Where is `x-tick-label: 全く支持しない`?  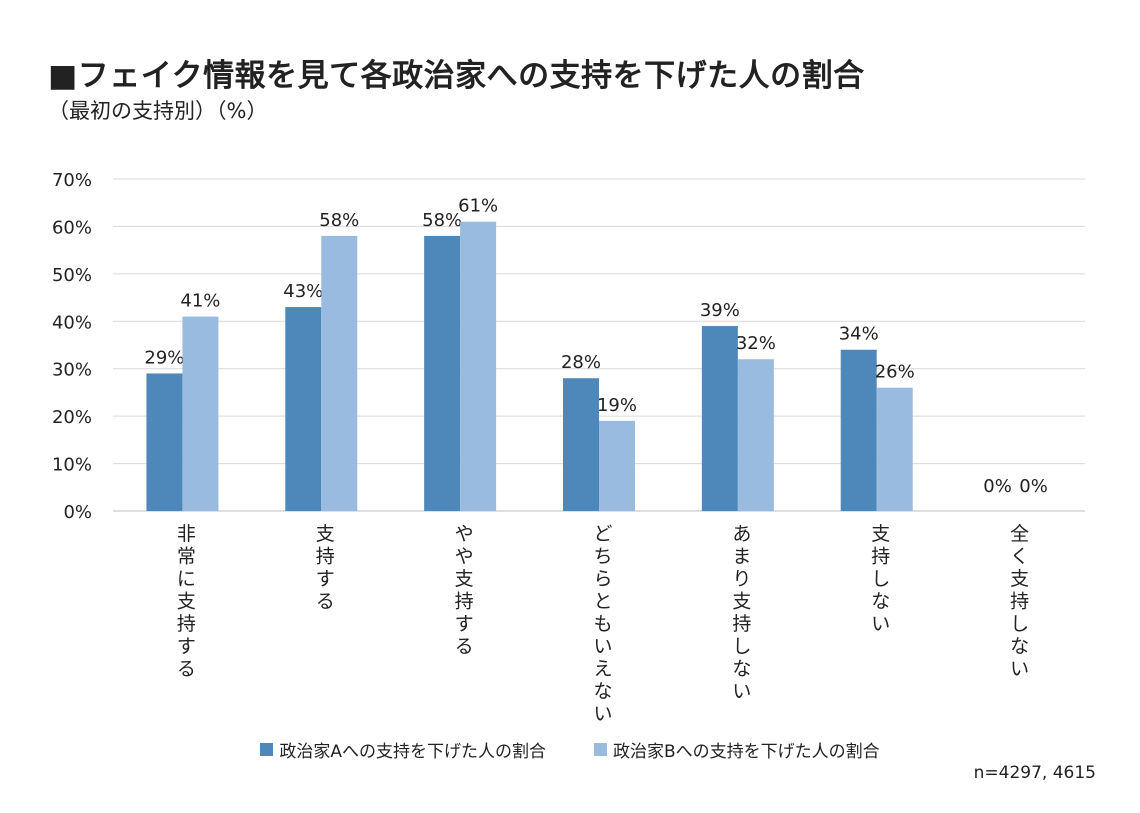 x-tick-label: 全く支持しない is located at coordinates (1019, 601).